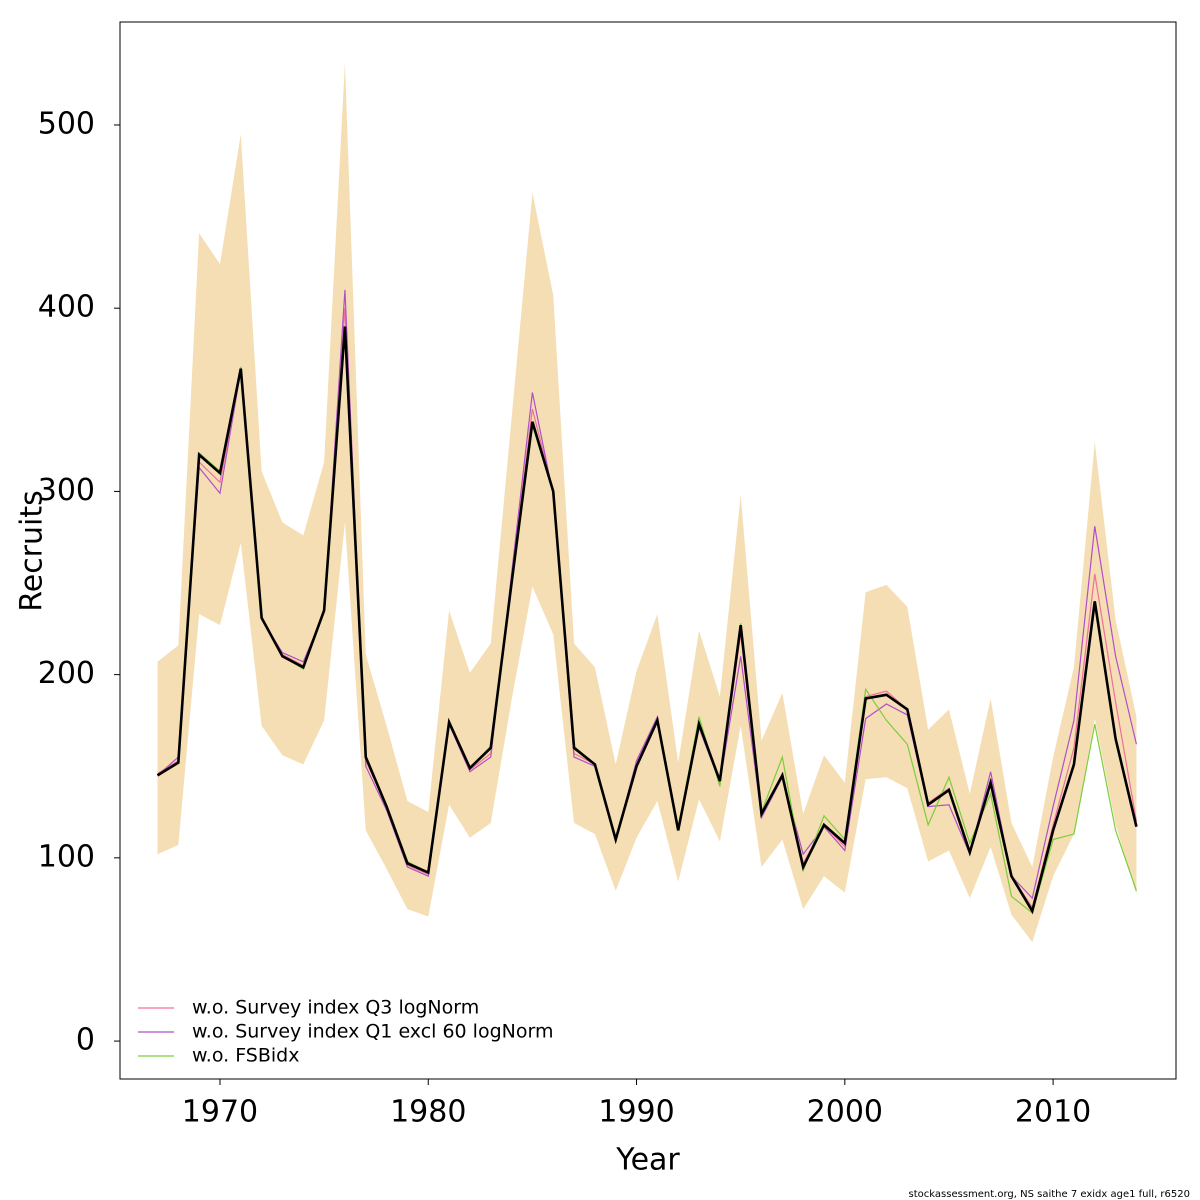  Describe the element at coordinates (85, 1040) in the screenshot. I see `y-tick-label: 0` at that location.